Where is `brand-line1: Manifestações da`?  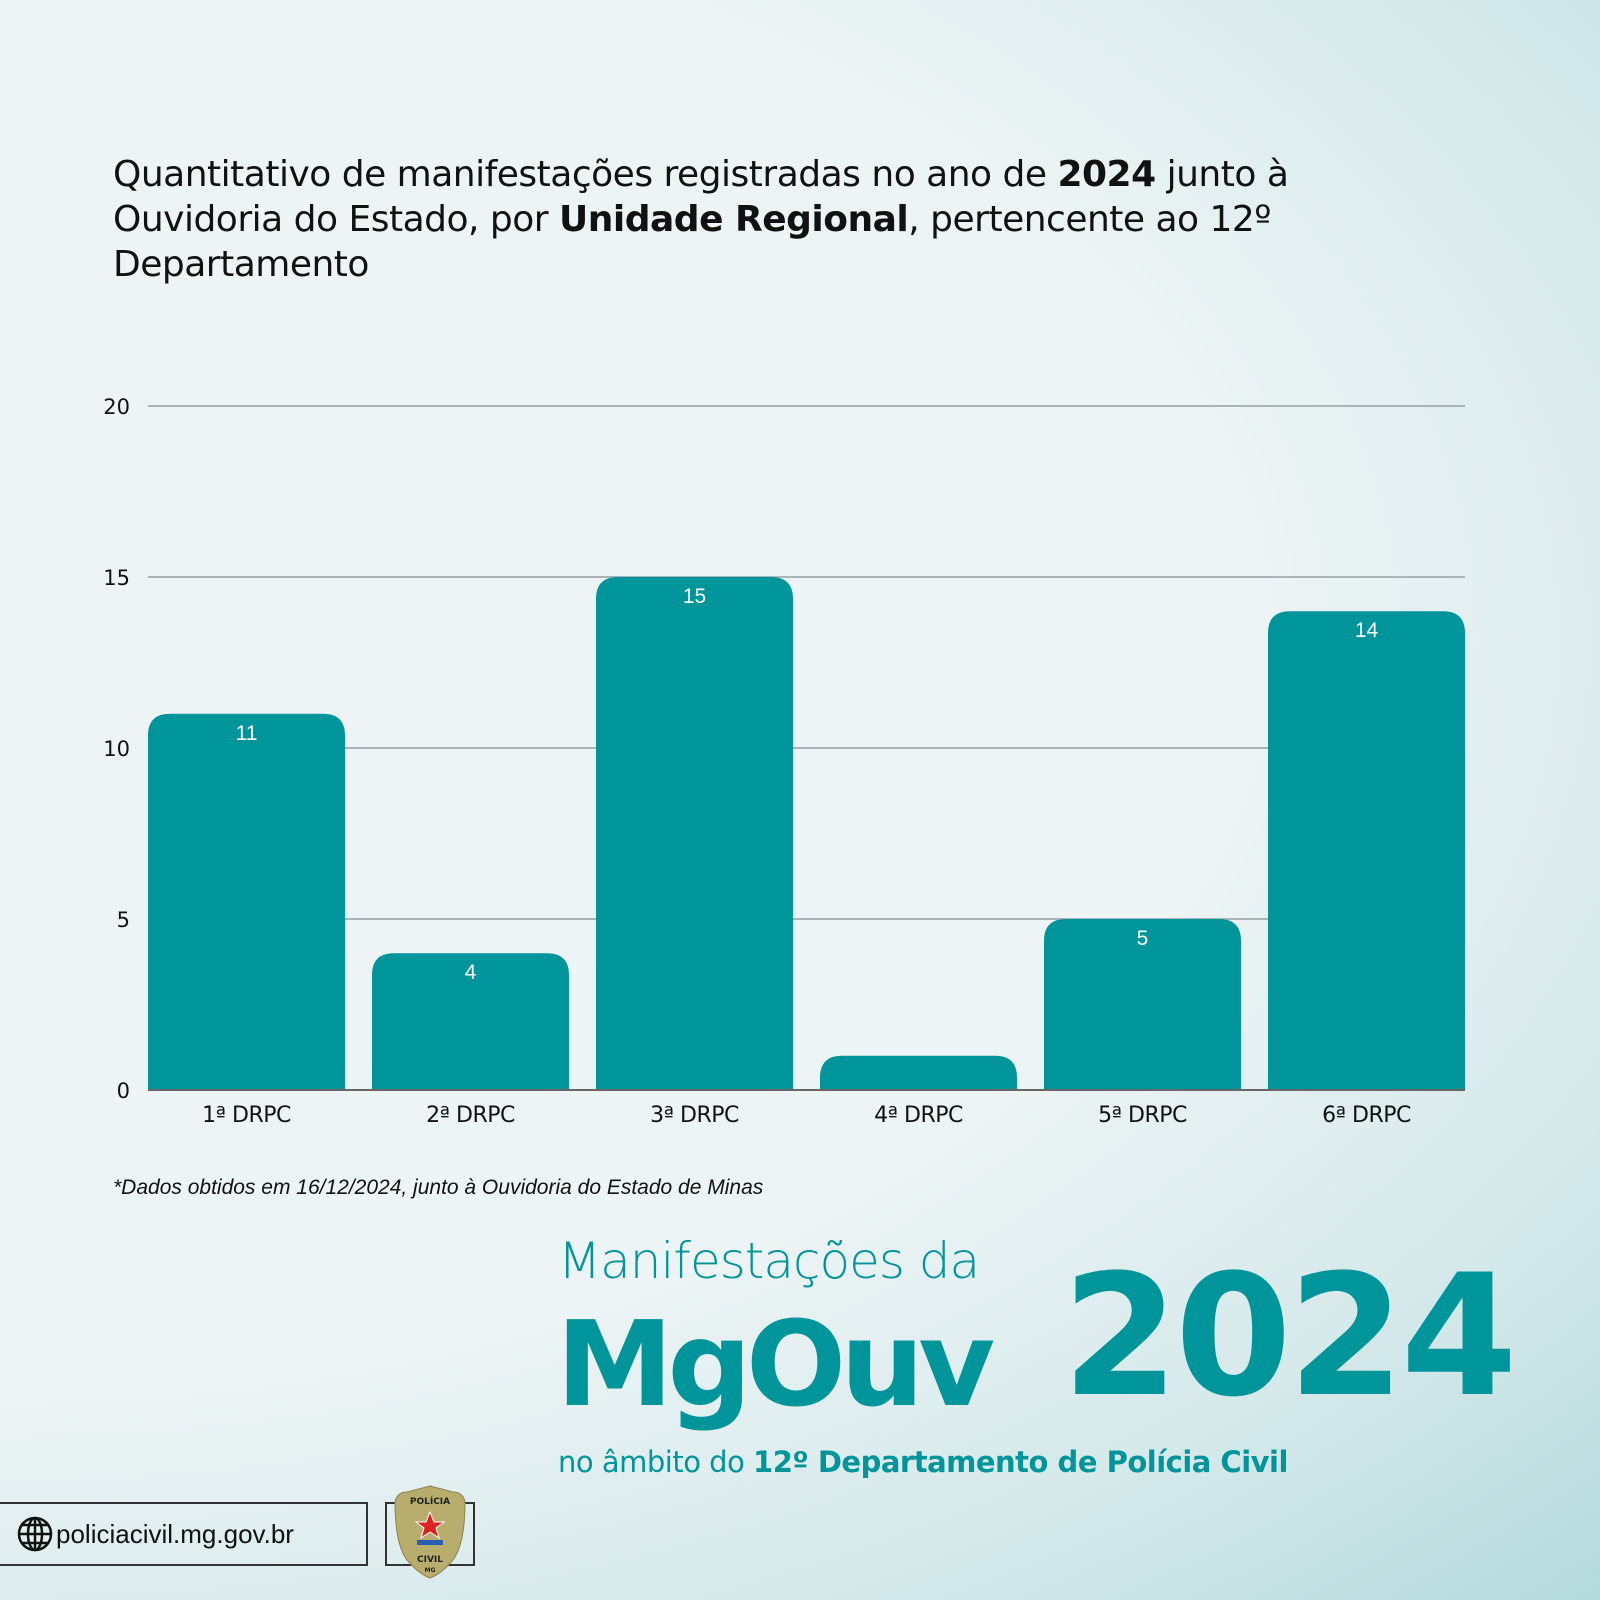
brand-line1: Manifestações da is located at coordinates (769, 1261).